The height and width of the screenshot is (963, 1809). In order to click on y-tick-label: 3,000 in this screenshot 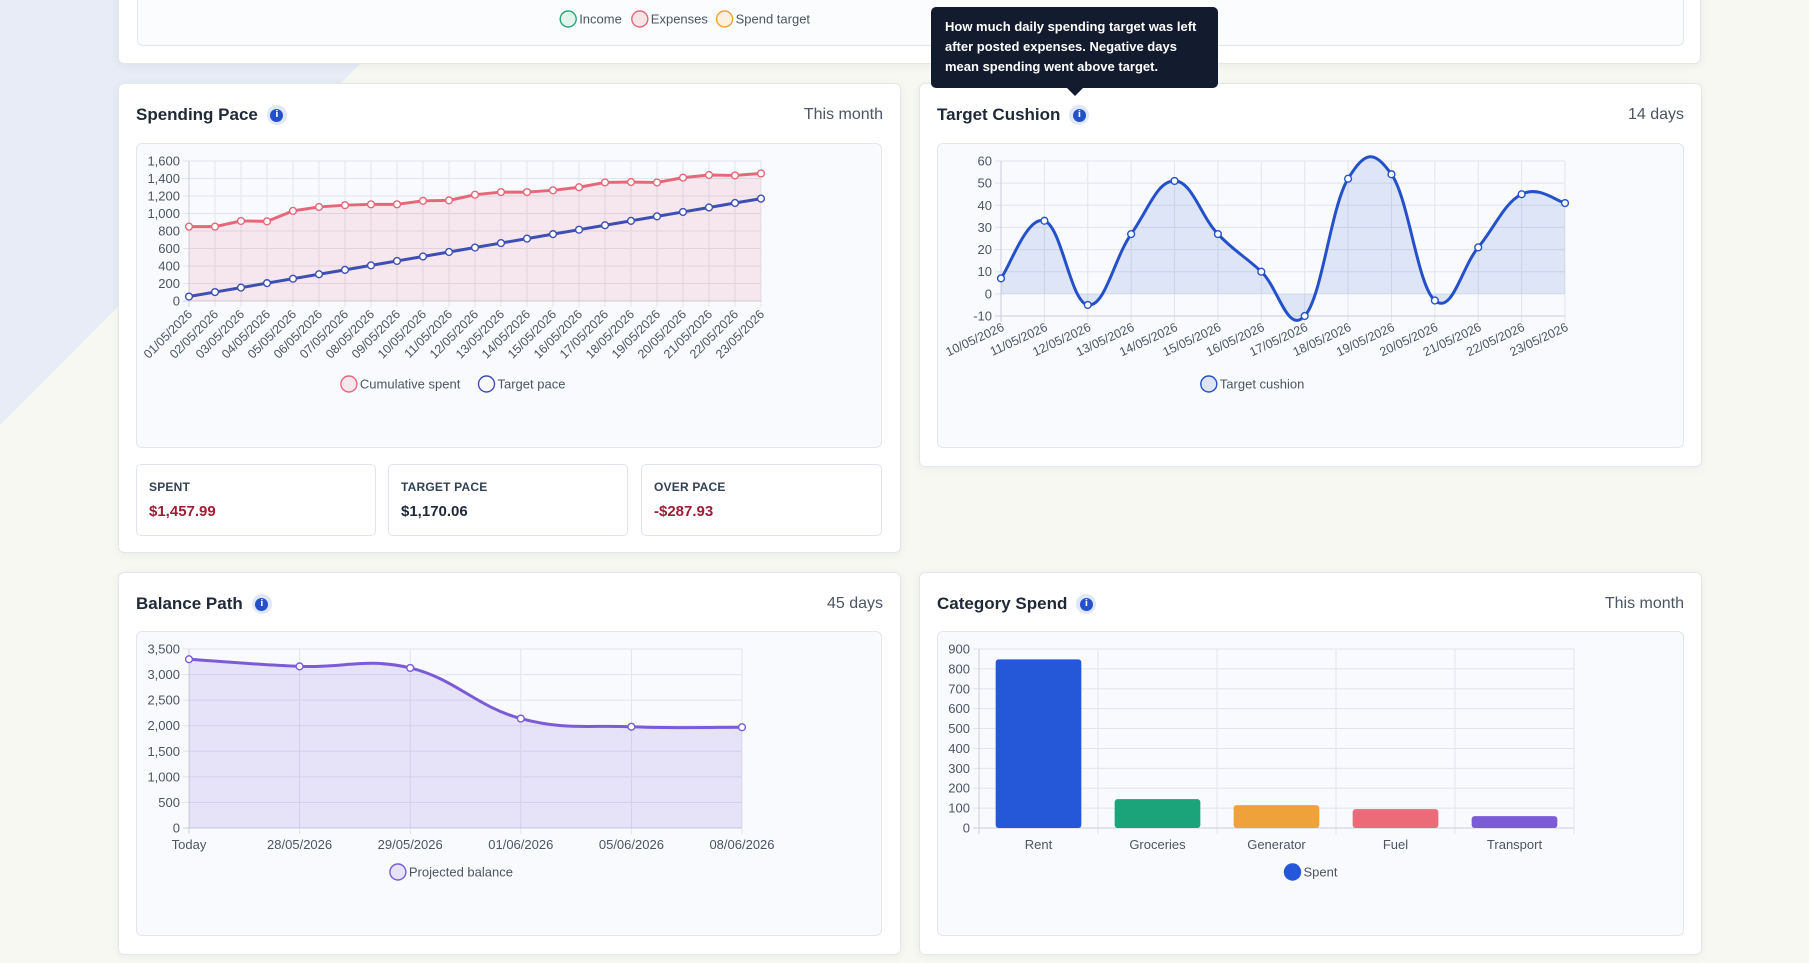, I will do `click(163, 674)`.